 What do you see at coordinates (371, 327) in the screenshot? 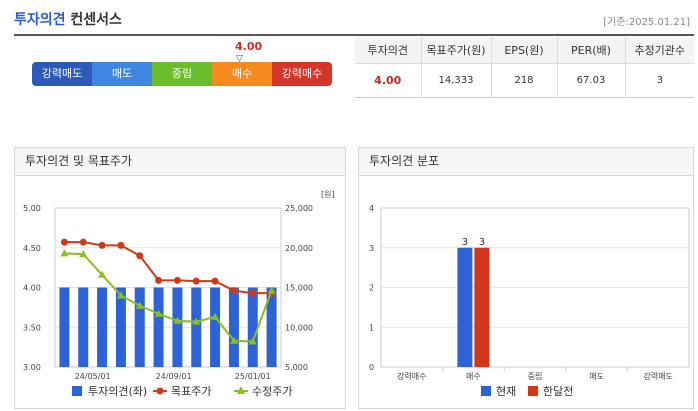
I see `y-tick-label: 1` at bounding box center [371, 327].